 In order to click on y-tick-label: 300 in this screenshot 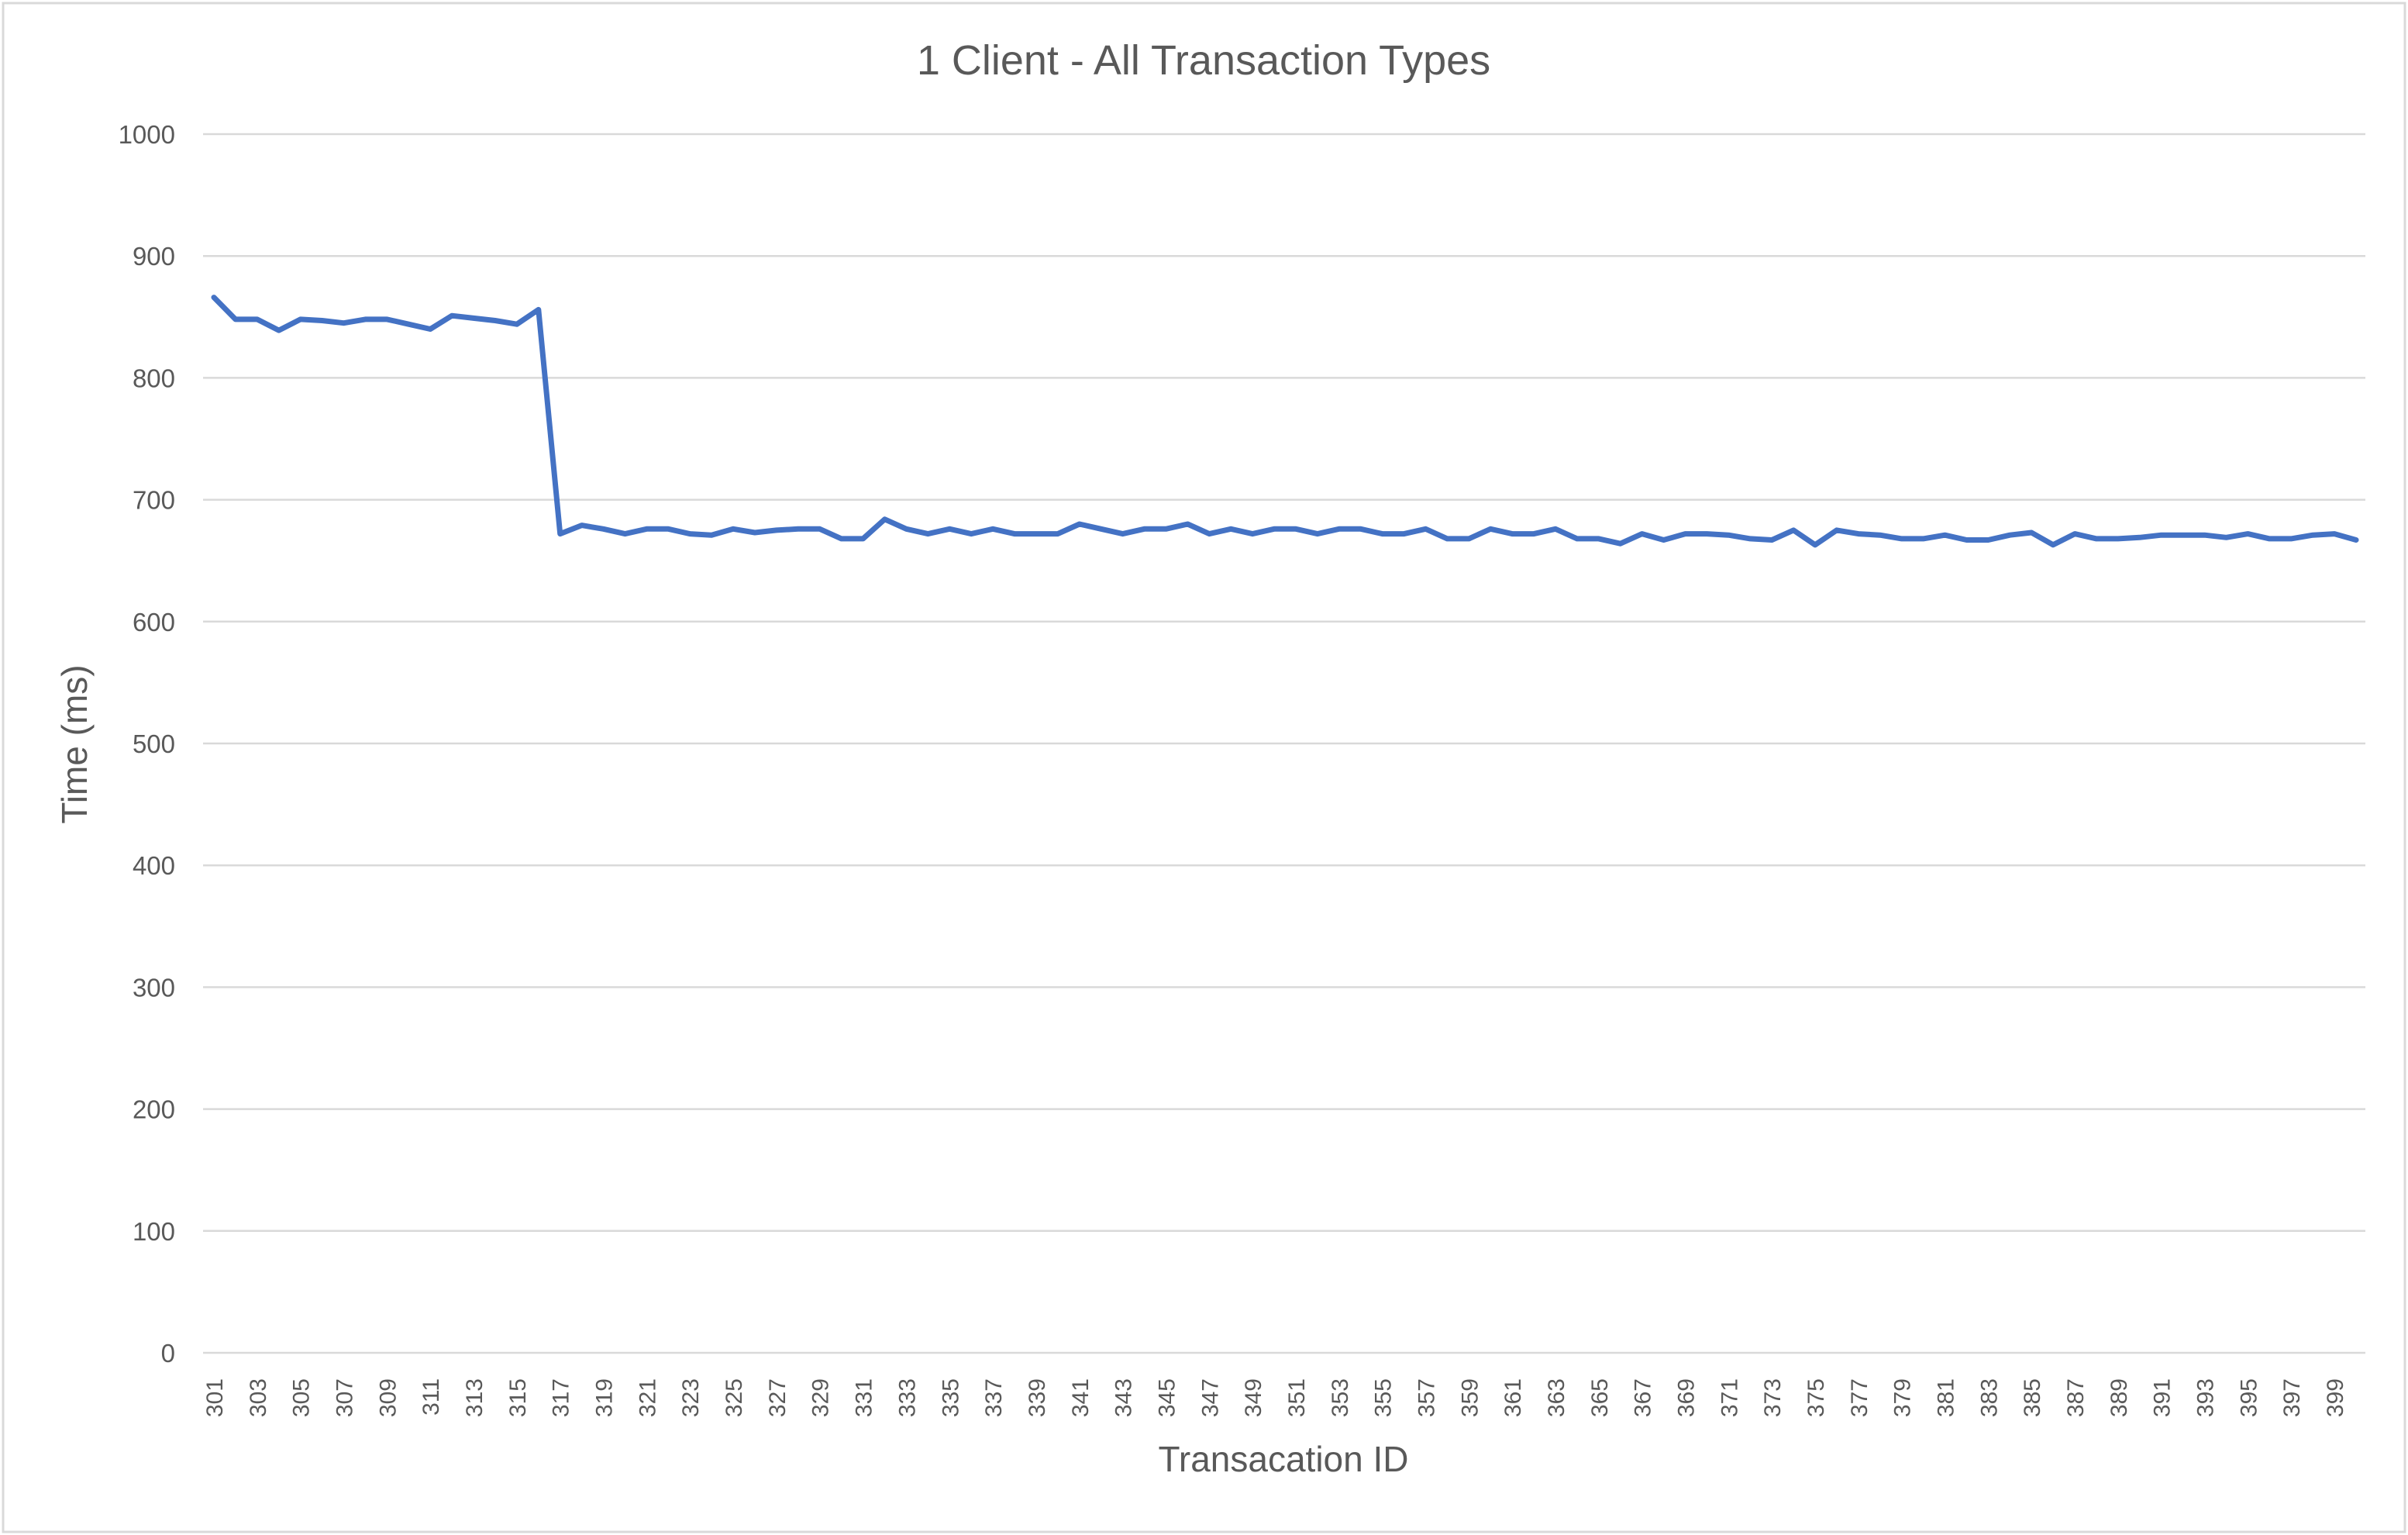, I will do `click(154, 987)`.